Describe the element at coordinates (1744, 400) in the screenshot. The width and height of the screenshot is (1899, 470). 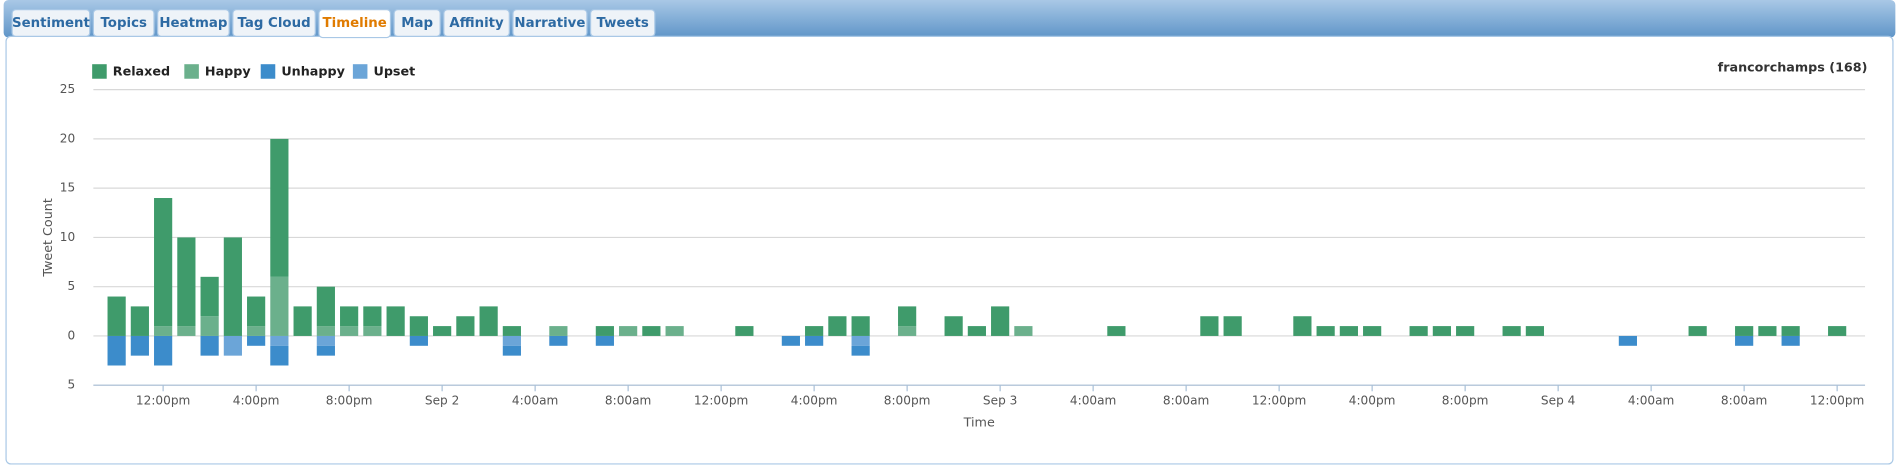
I see `x-tick-label: 8:00am` at that location.